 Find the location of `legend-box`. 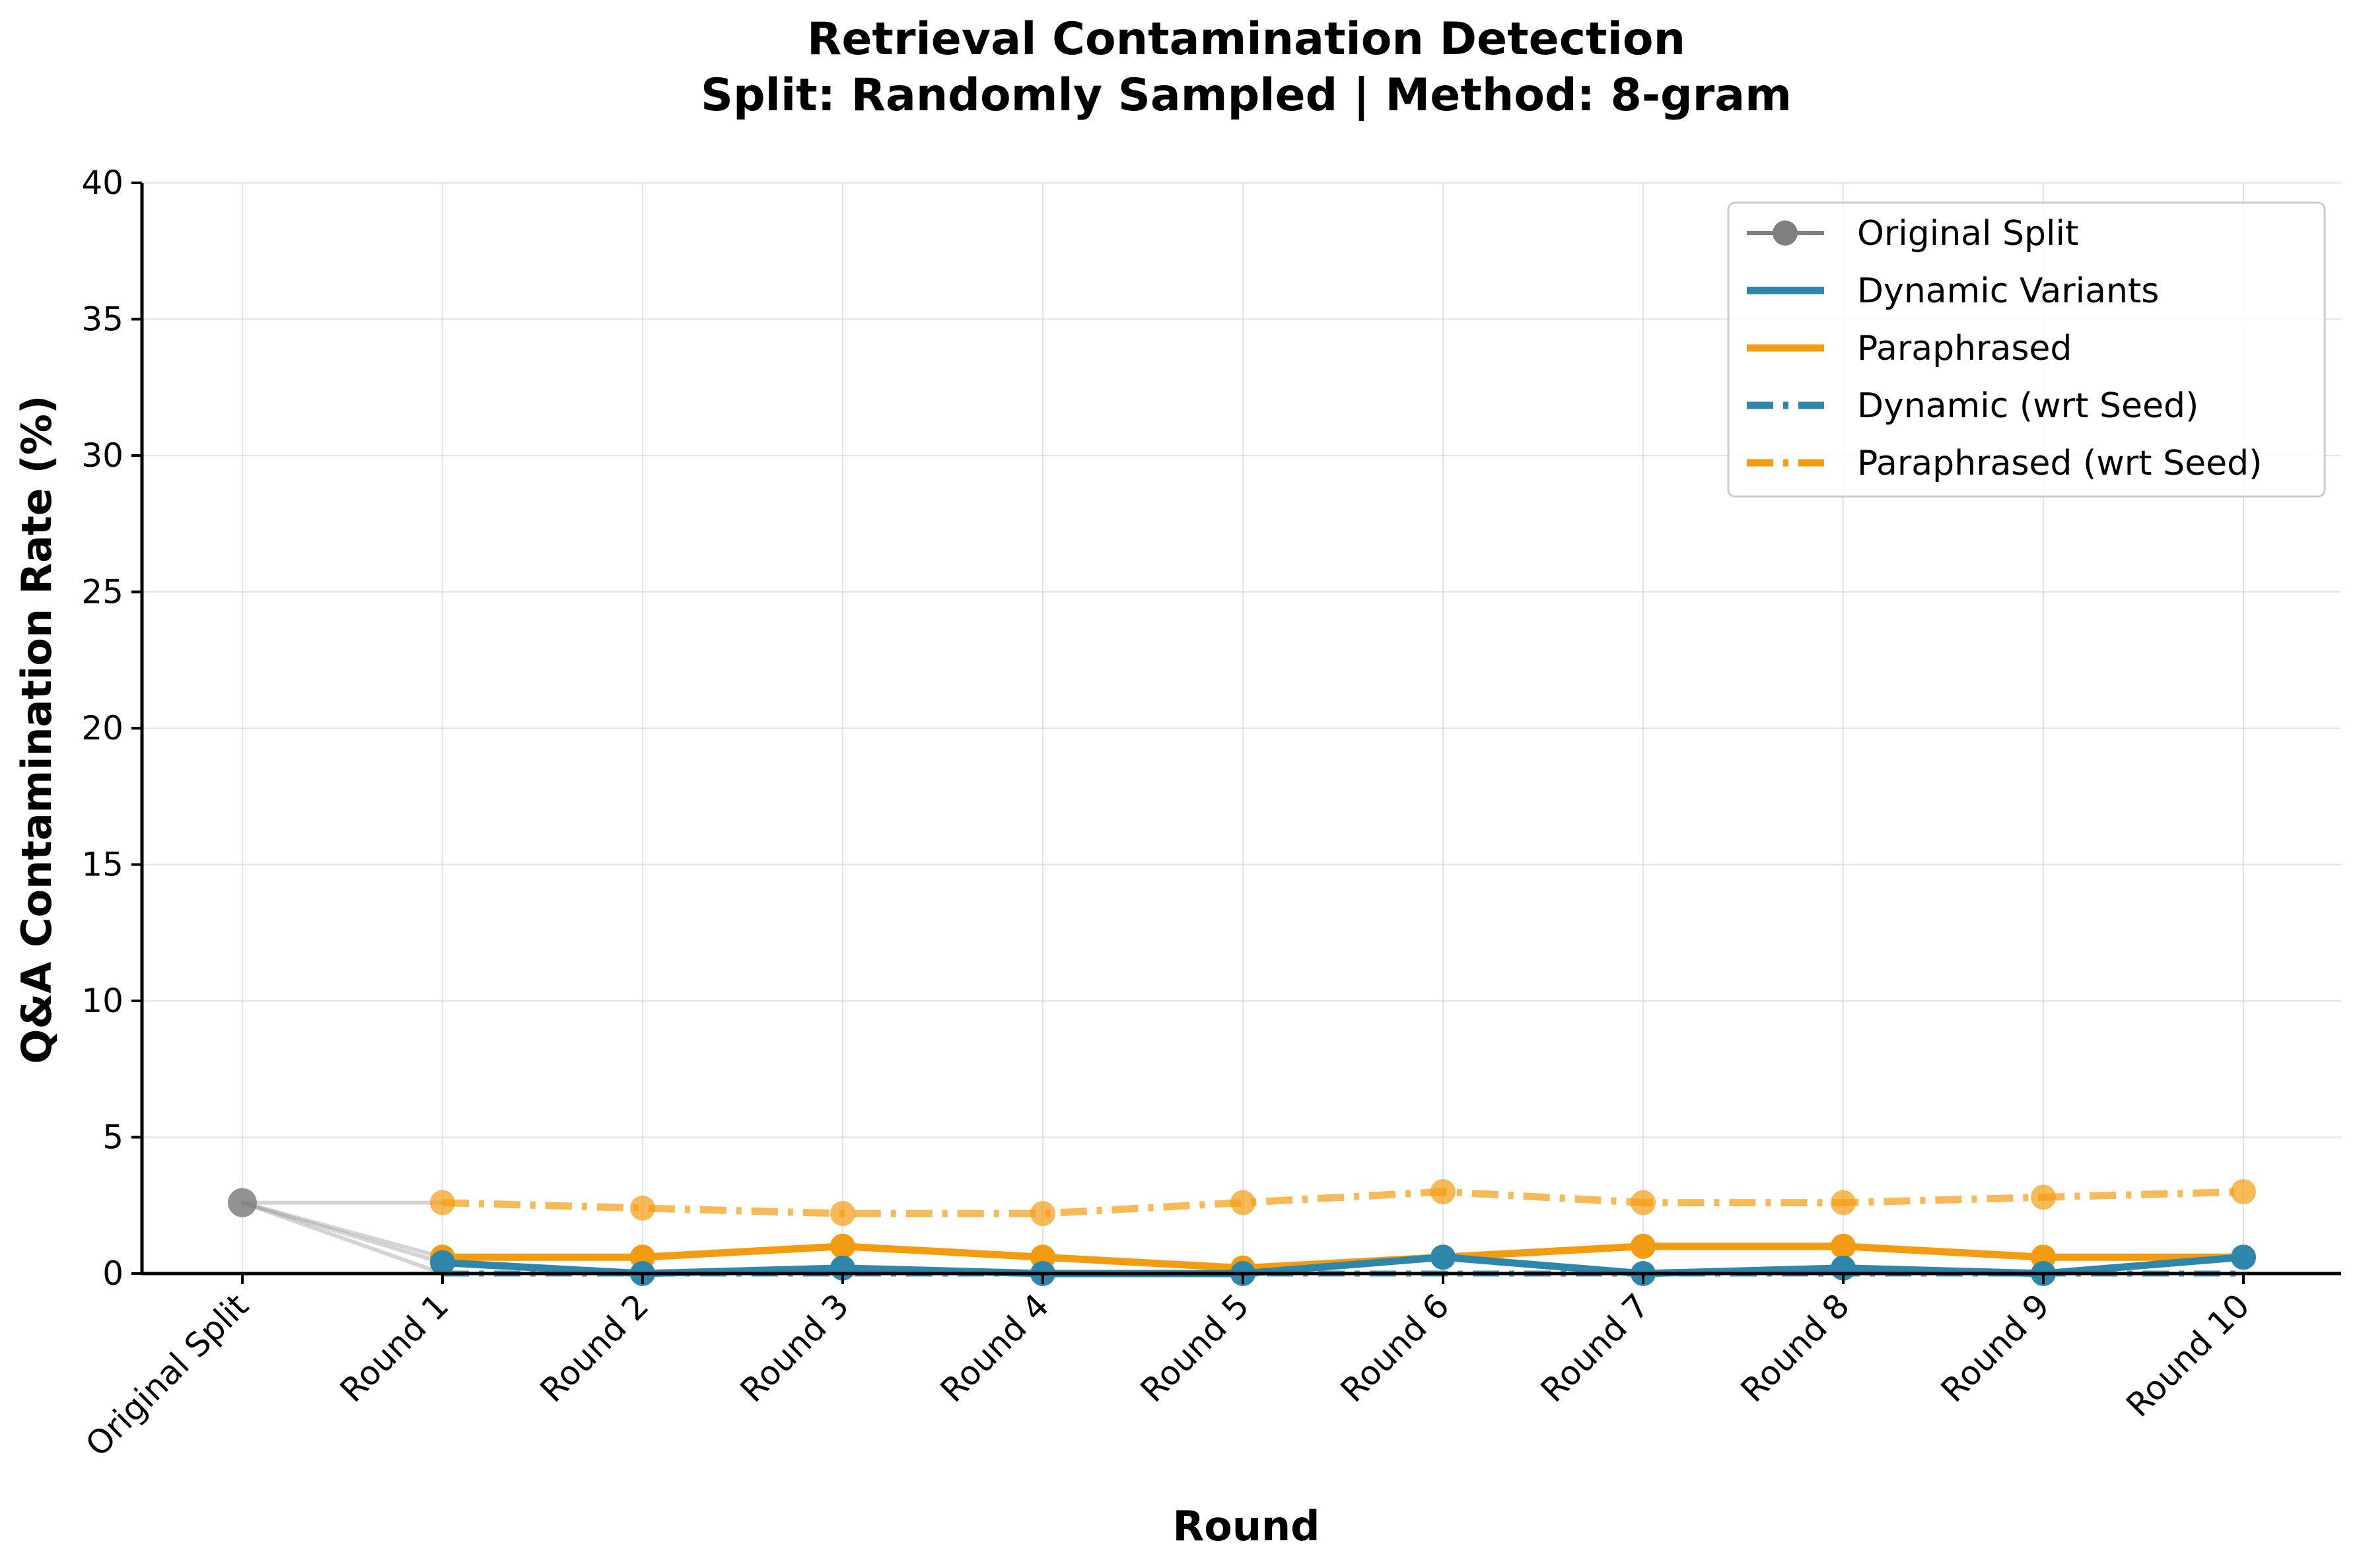

legend-box is located at coordinates (2026, 349).